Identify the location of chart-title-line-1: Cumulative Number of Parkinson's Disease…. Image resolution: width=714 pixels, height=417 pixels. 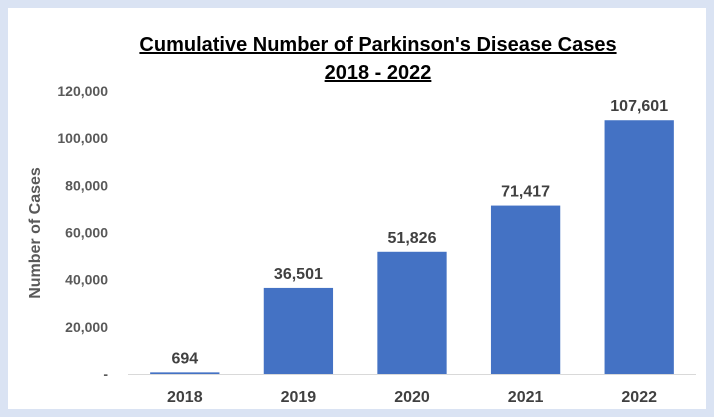
(377, 45).